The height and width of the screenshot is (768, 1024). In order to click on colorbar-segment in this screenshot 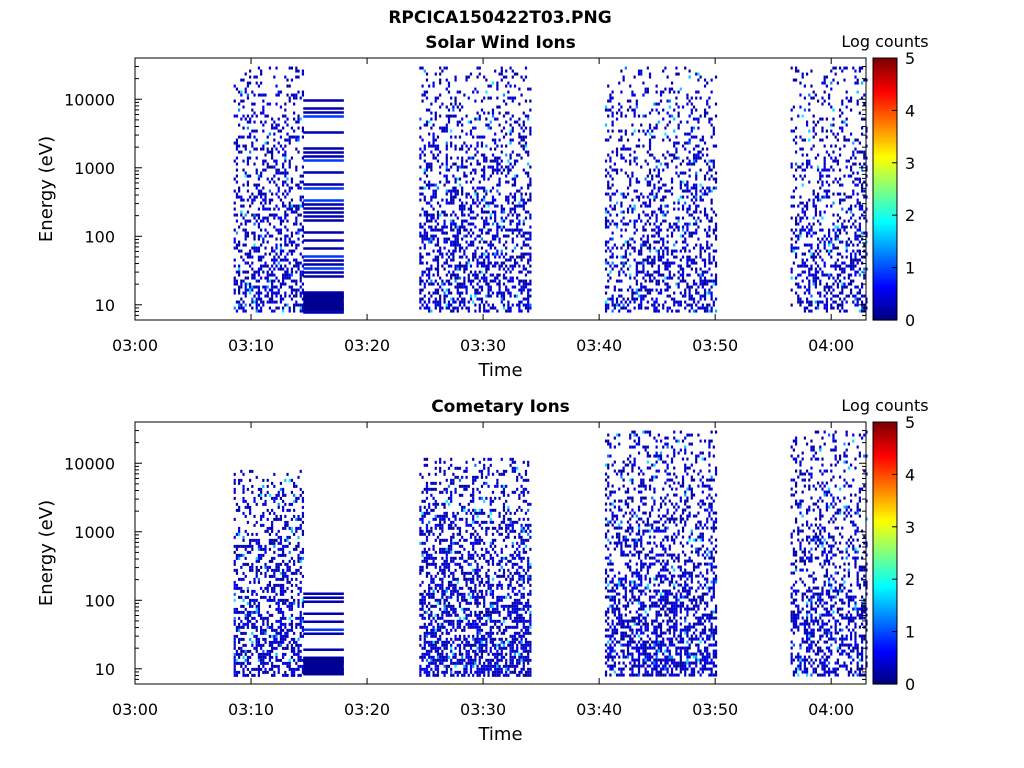, I will do `click(885, 310)`.